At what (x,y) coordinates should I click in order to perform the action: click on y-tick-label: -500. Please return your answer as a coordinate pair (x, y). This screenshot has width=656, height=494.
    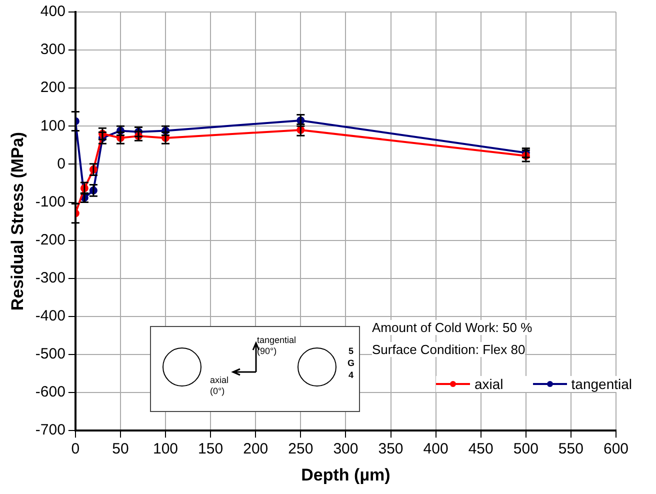
    Looking at the image, I should click on (50, 354).